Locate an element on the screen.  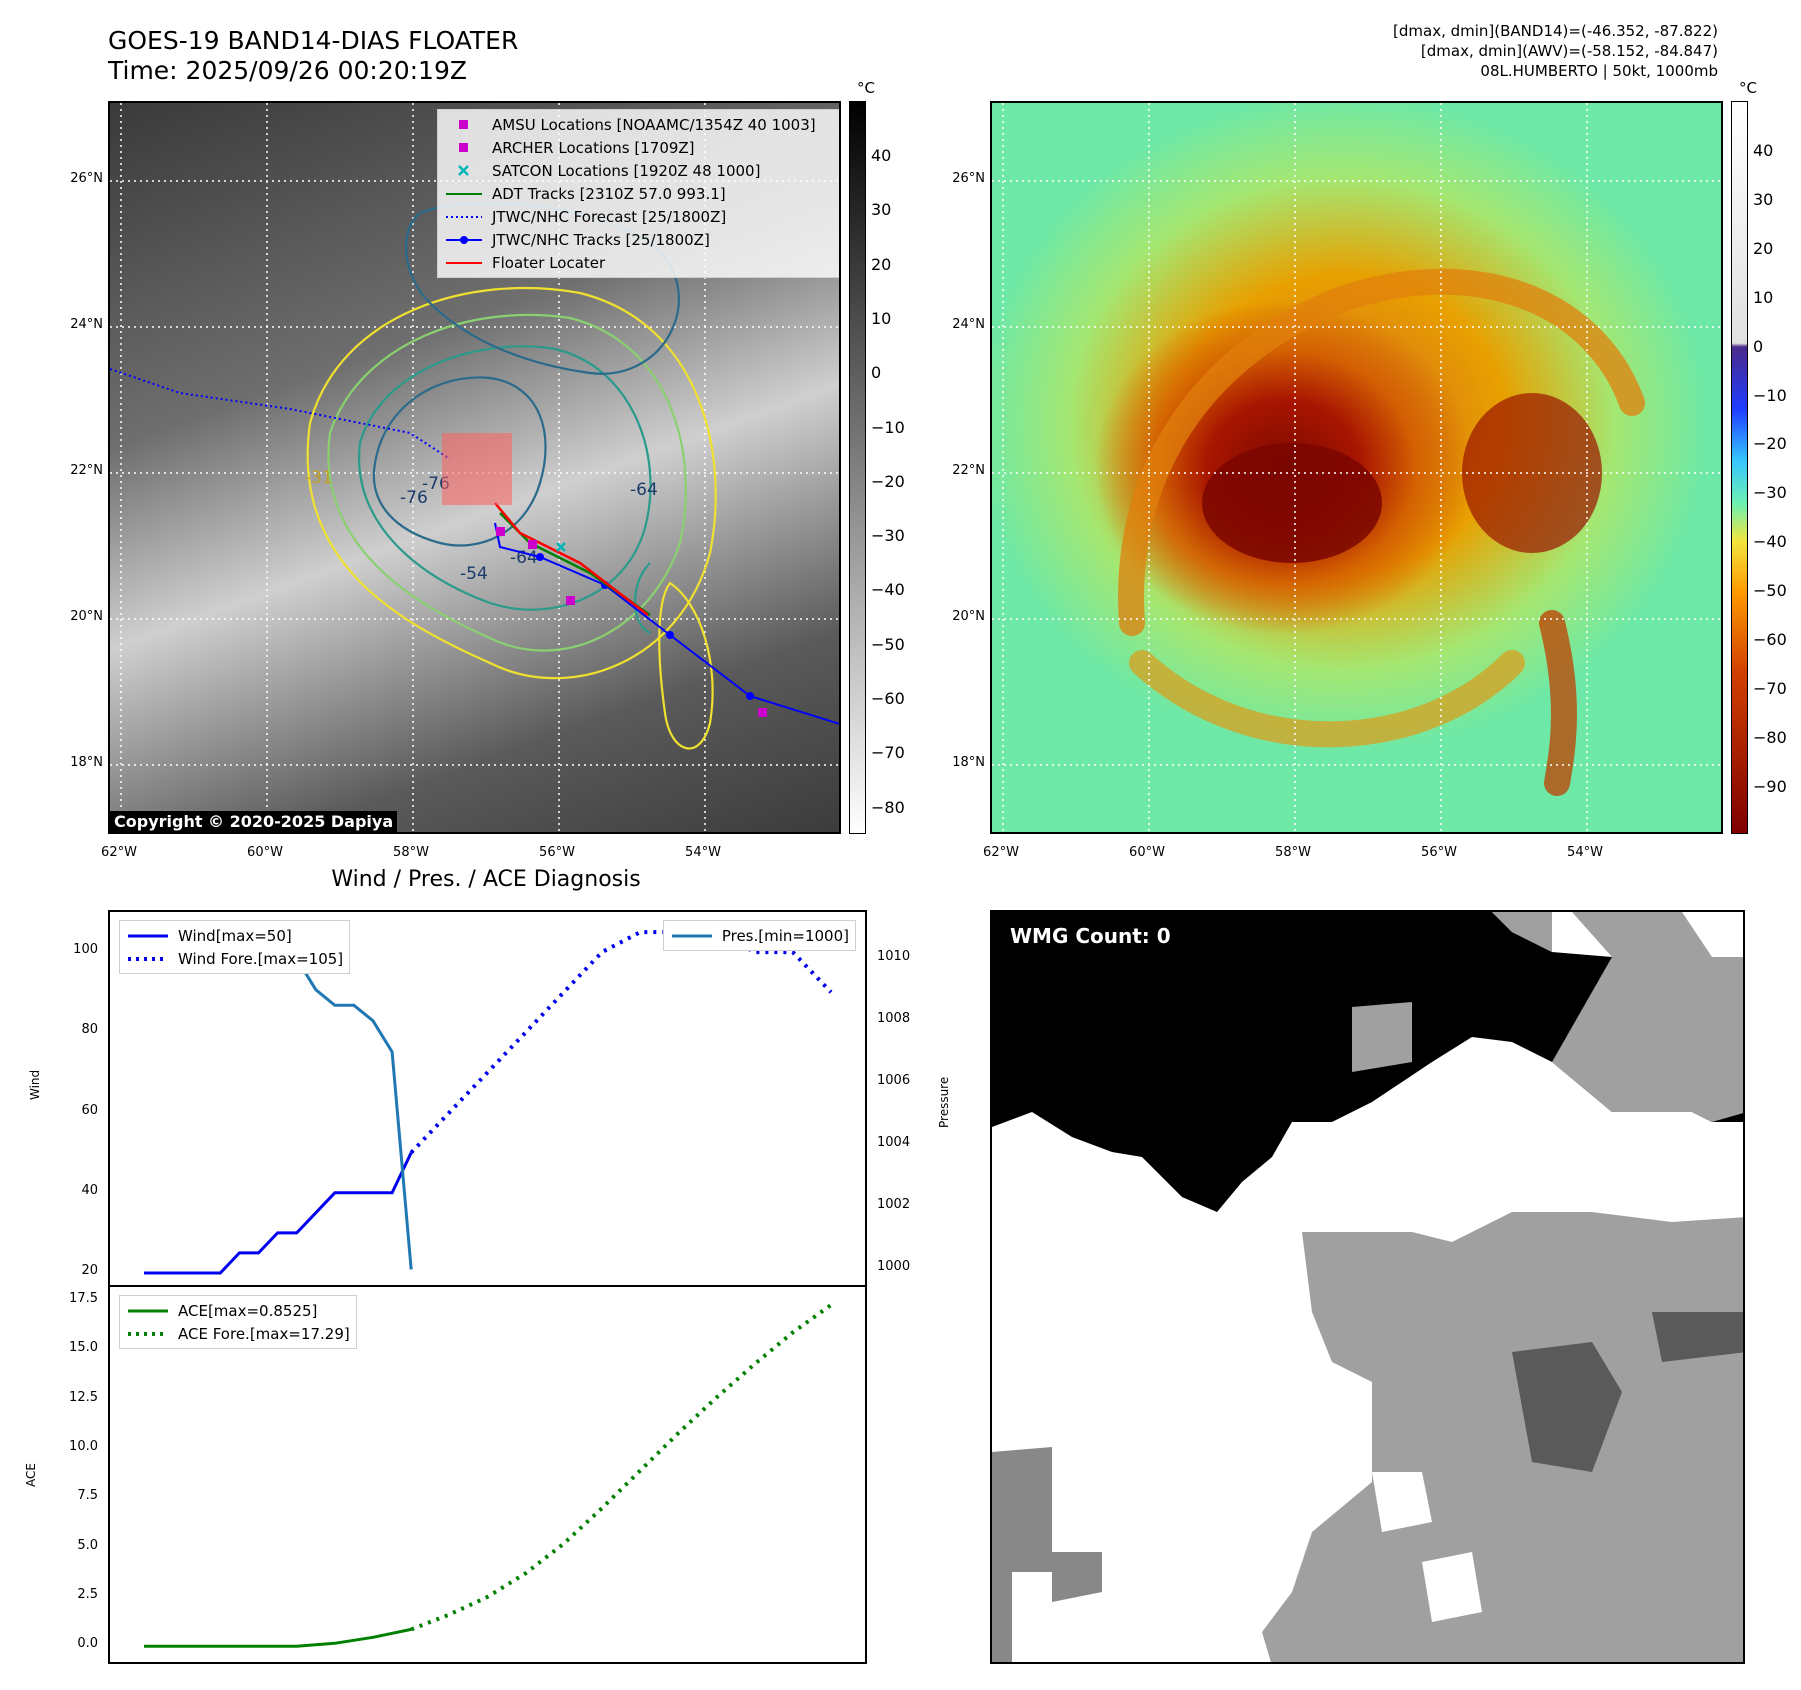
colorbar-tick-label: 0 is located at coordinates (1758, 346).